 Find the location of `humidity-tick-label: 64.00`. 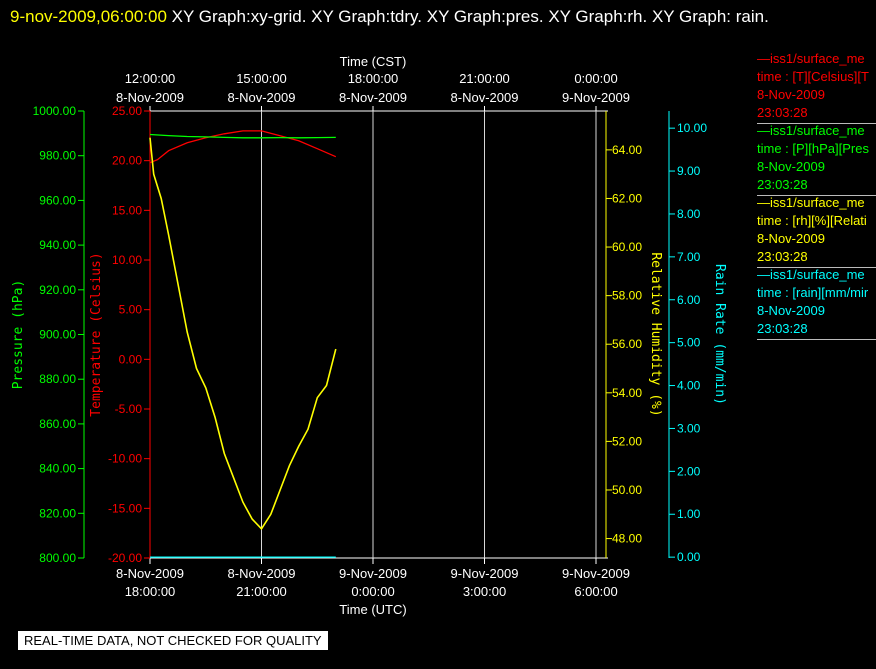

humidity-tick-label: 64.00 is located at coordinates (627, 150).